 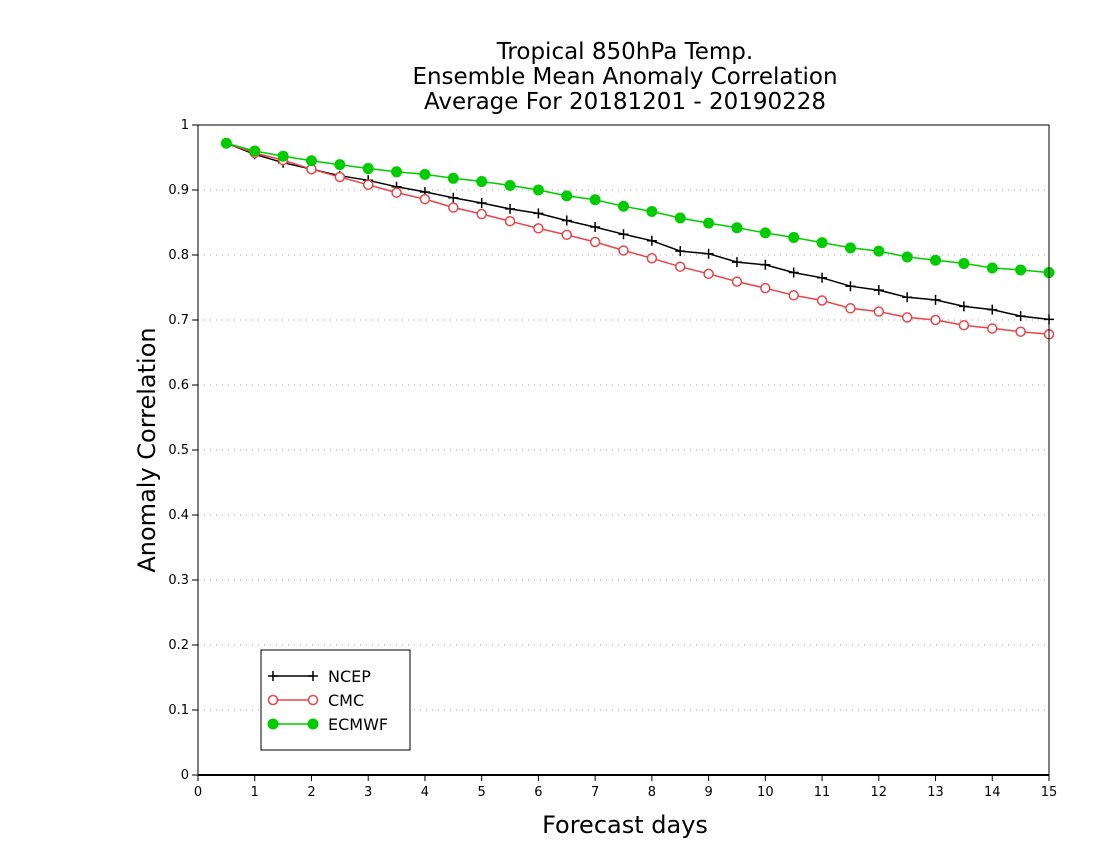 What do you see at coordinates (311, 792) in the screenshot?
I see `x-tick-label: 2` at bounding box center [311, 792].